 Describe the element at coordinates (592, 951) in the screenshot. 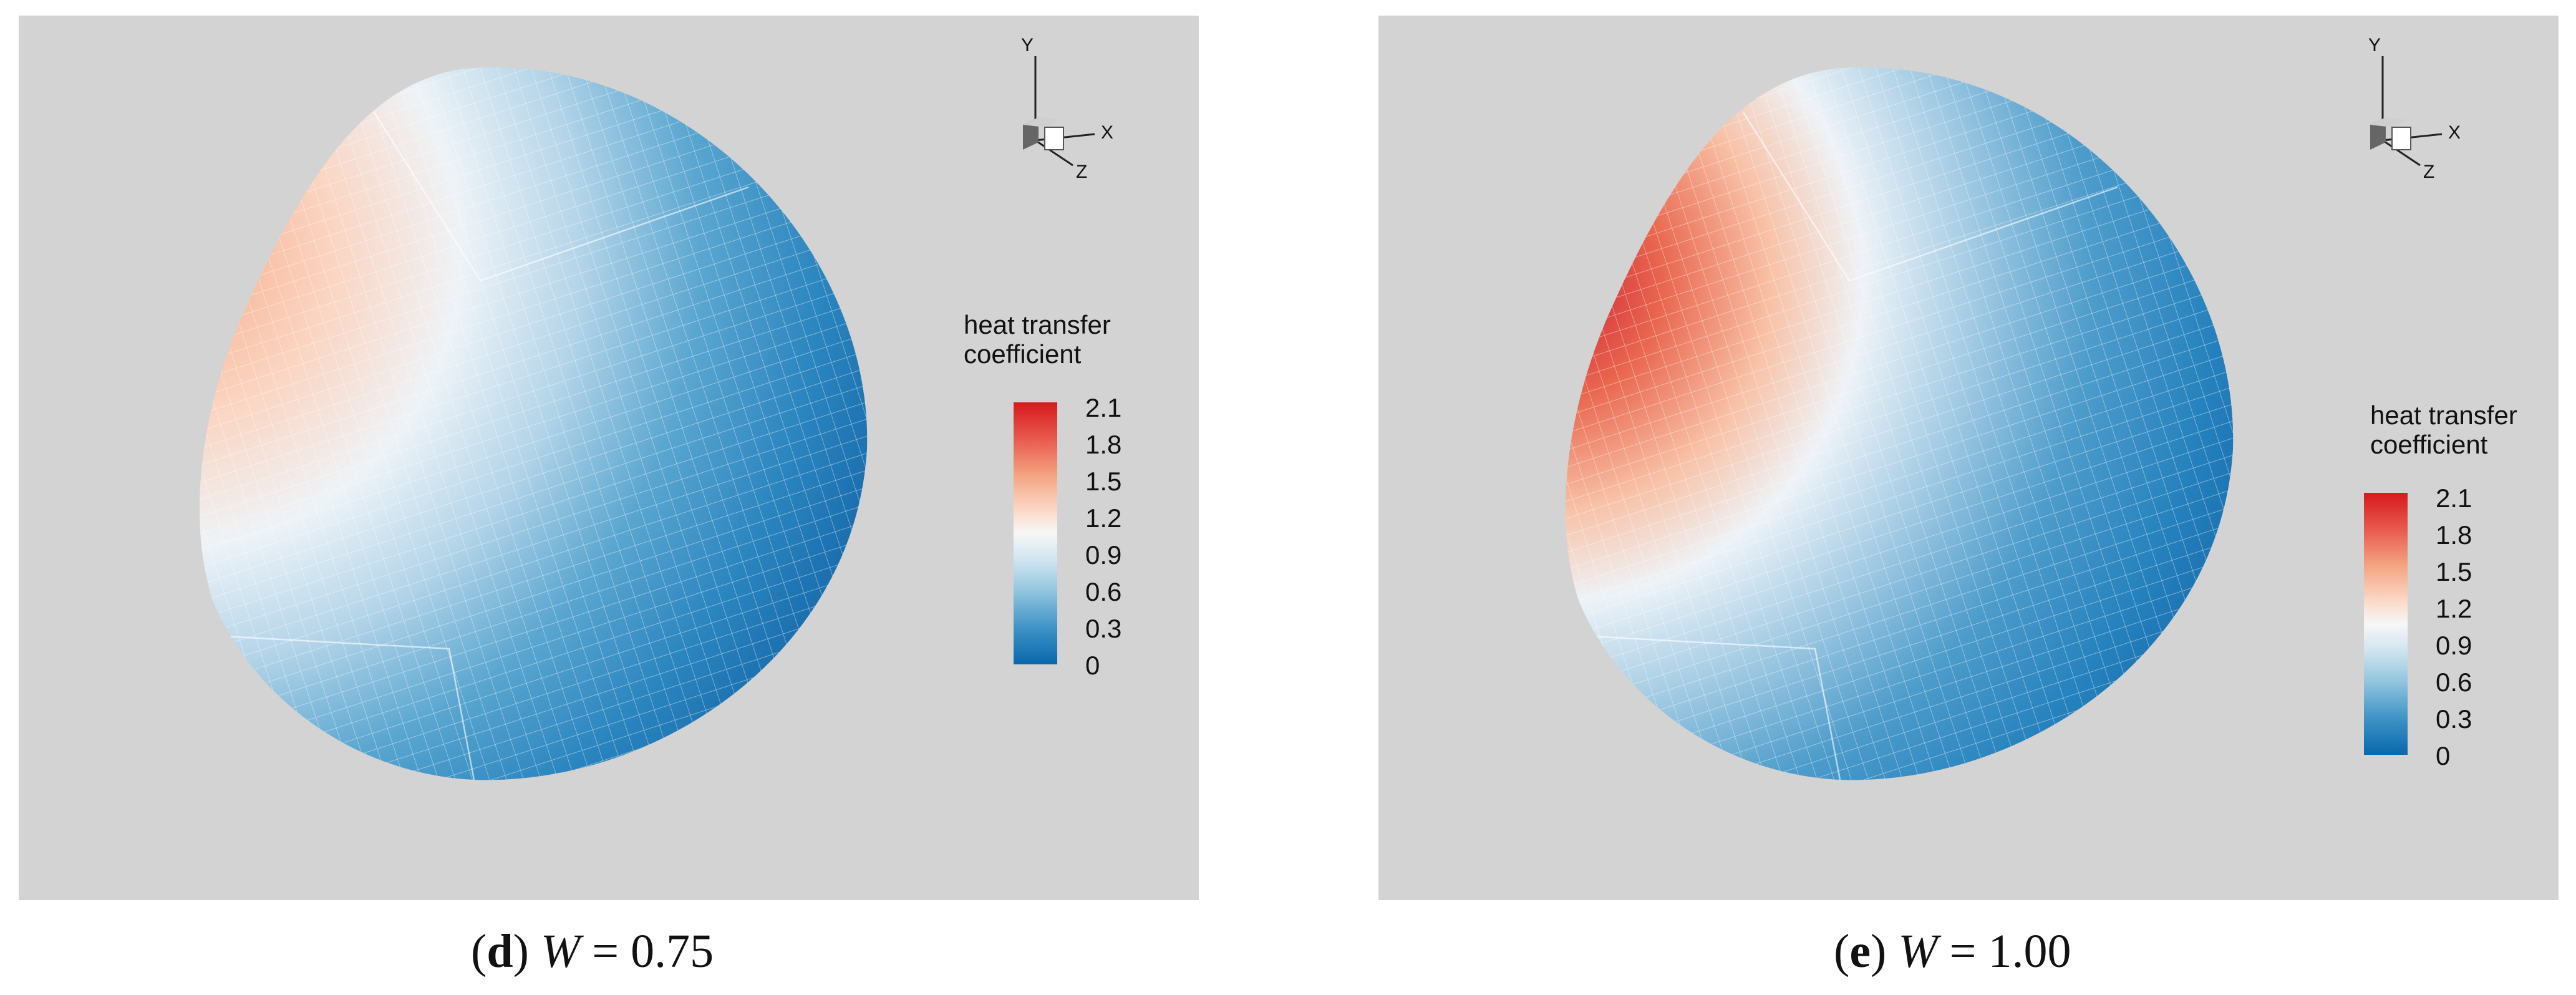

I see `caption-panel-d: (d) W = 0.75` at that location.